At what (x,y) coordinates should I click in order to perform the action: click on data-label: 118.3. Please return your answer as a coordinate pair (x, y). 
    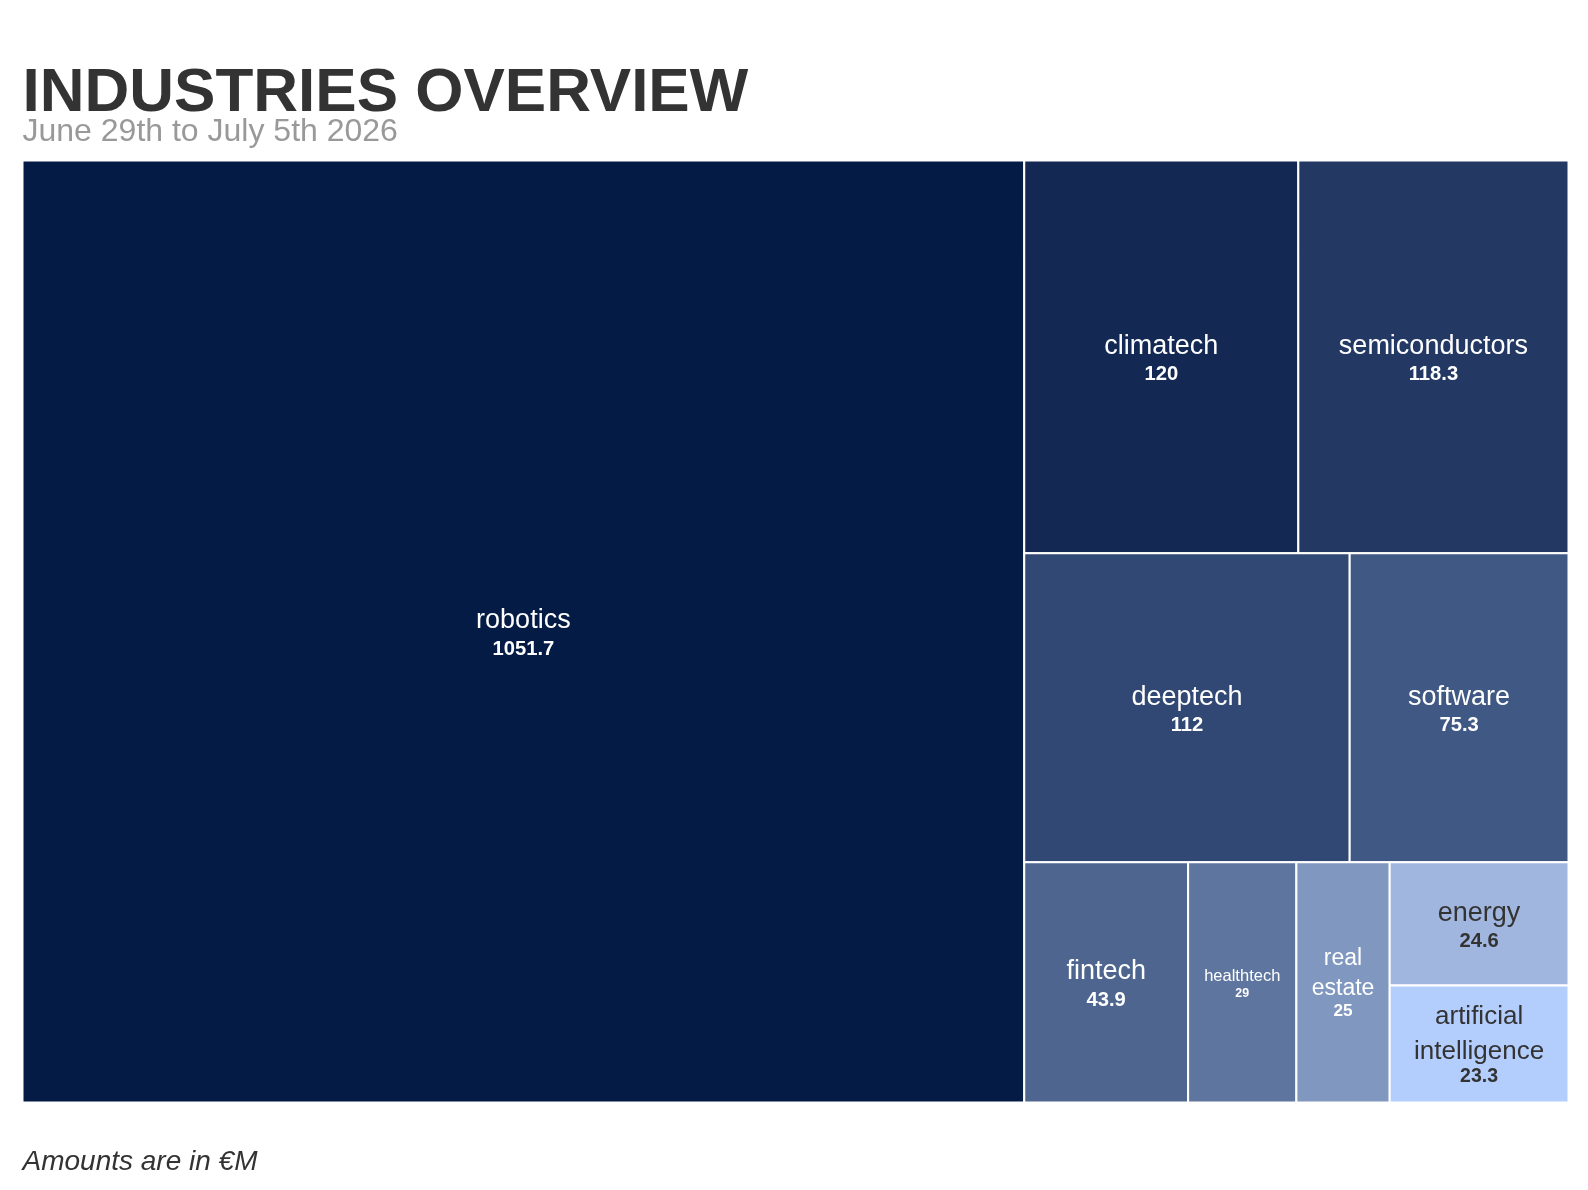
    Looking at the image, I should click on (1433, 373).